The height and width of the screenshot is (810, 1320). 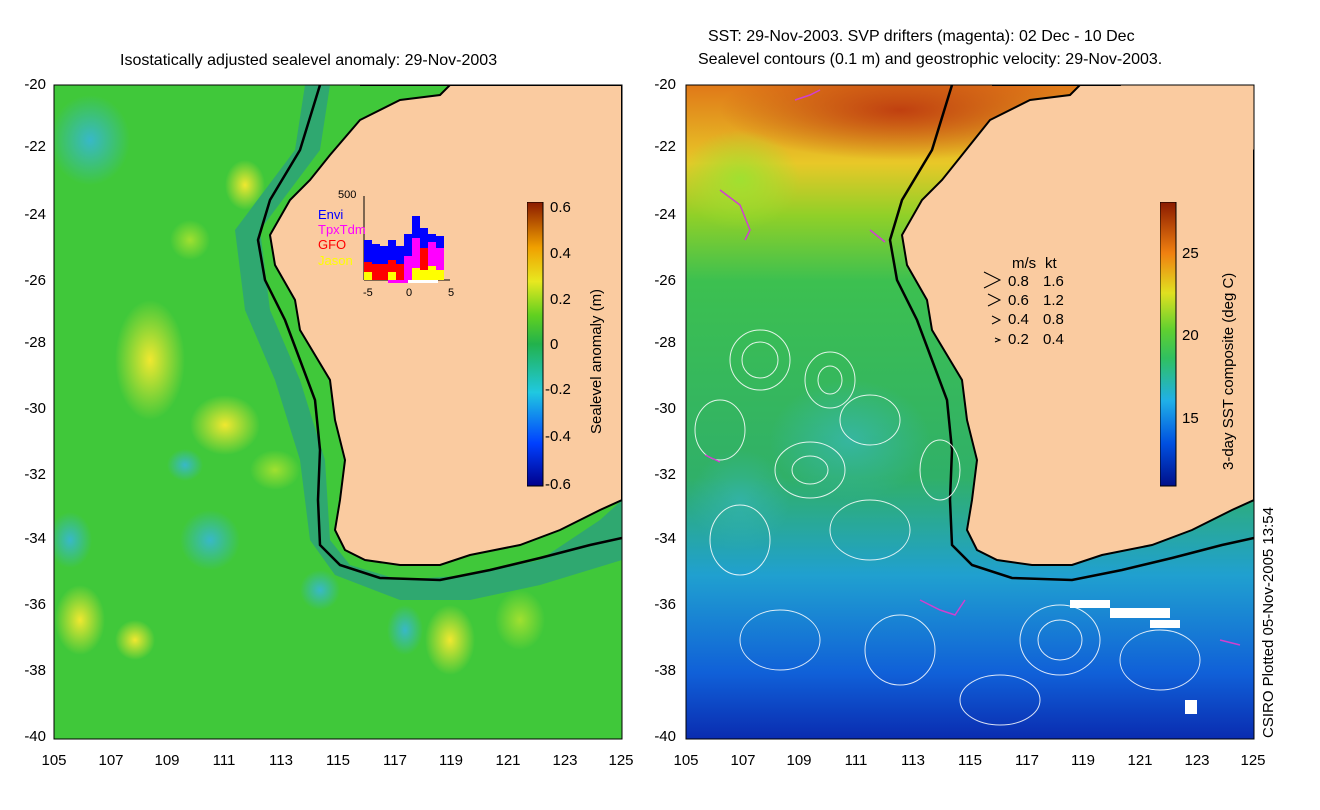 I want to click on right-x-tick: 125, so click(x=1253, y=760).